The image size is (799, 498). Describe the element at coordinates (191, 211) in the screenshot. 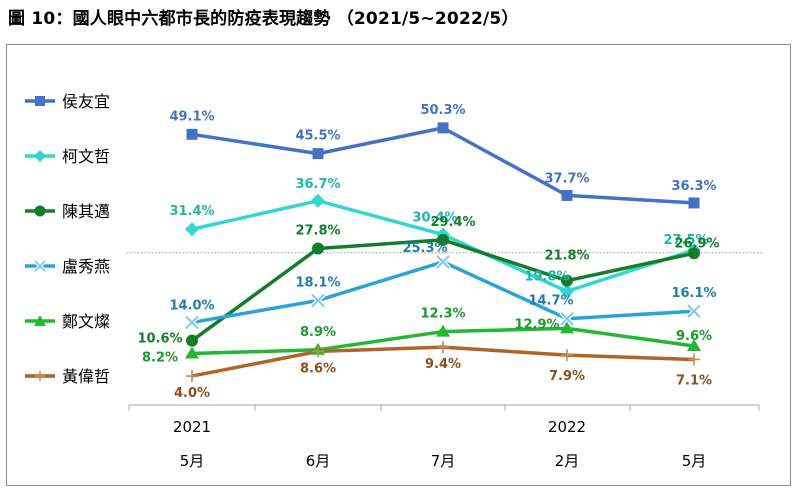

I see `data-label: 31.4%` at that location.